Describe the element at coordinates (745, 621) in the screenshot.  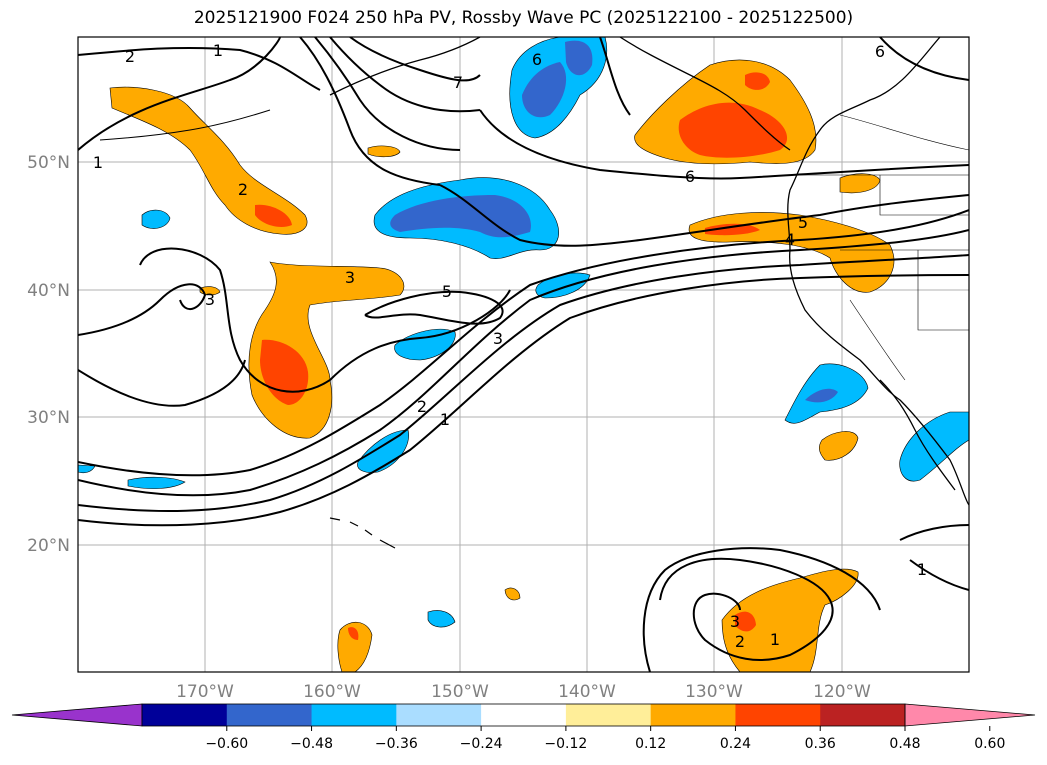
I see `positive-anomaly-south-core` at that location.